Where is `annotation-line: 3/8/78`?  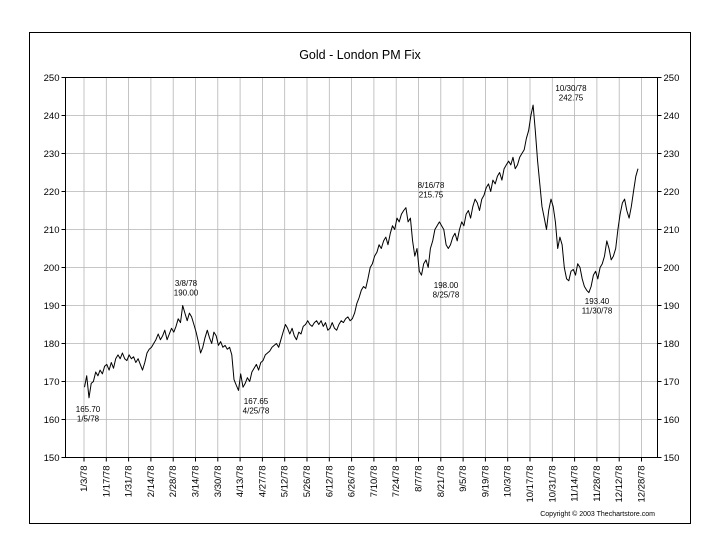 annotation-line: 3/8/78 is located at coordinates (186, 283).